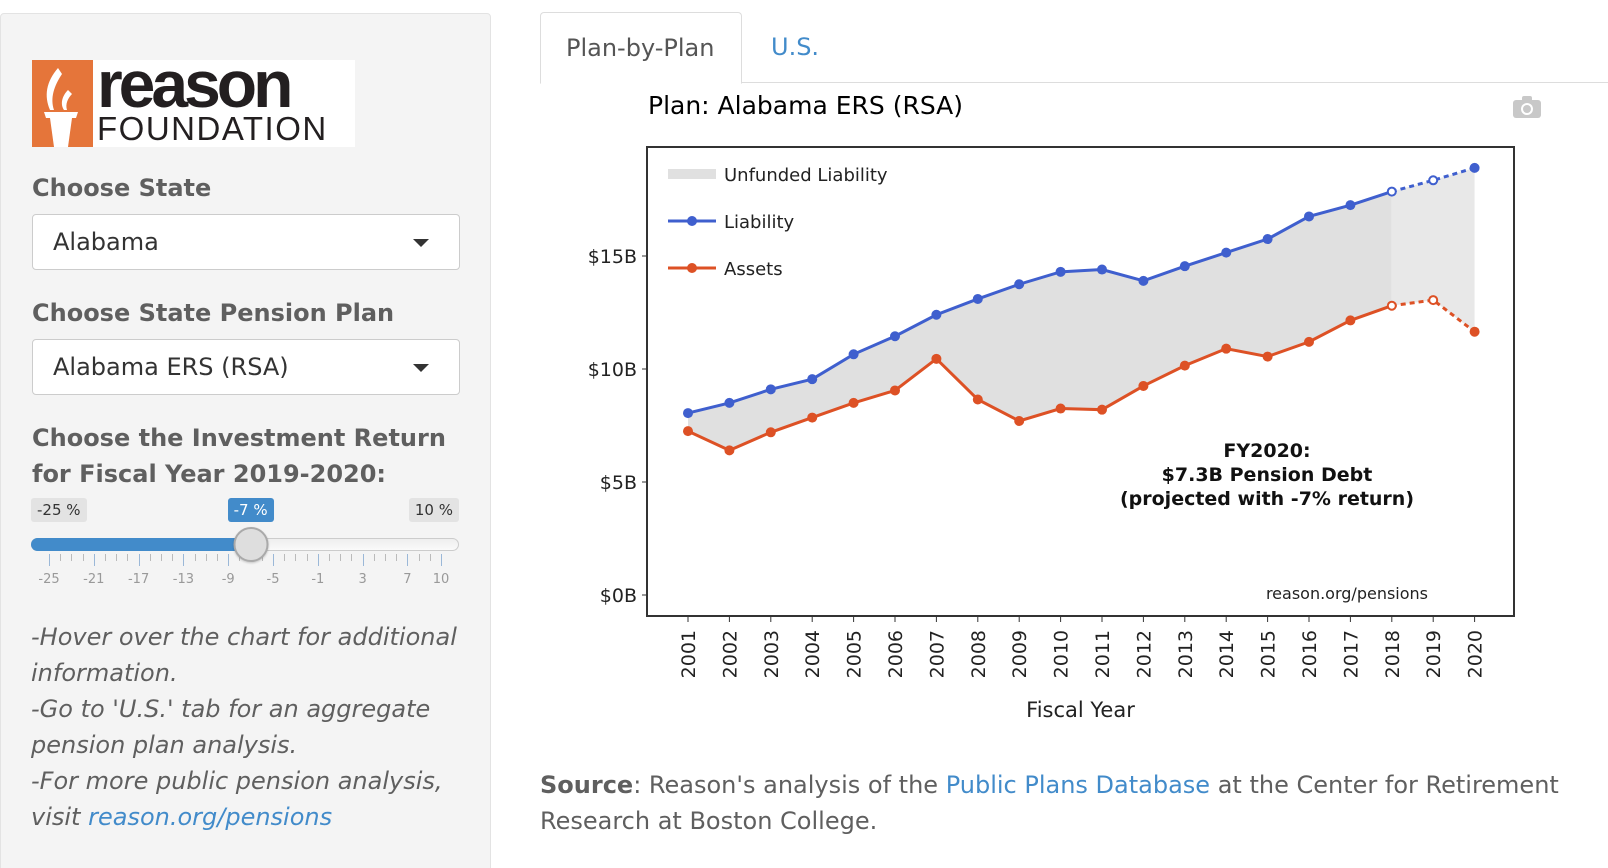 This screenshot has width=1608, height=868. I want to click on tab-us: U.S., so click(795, 47).